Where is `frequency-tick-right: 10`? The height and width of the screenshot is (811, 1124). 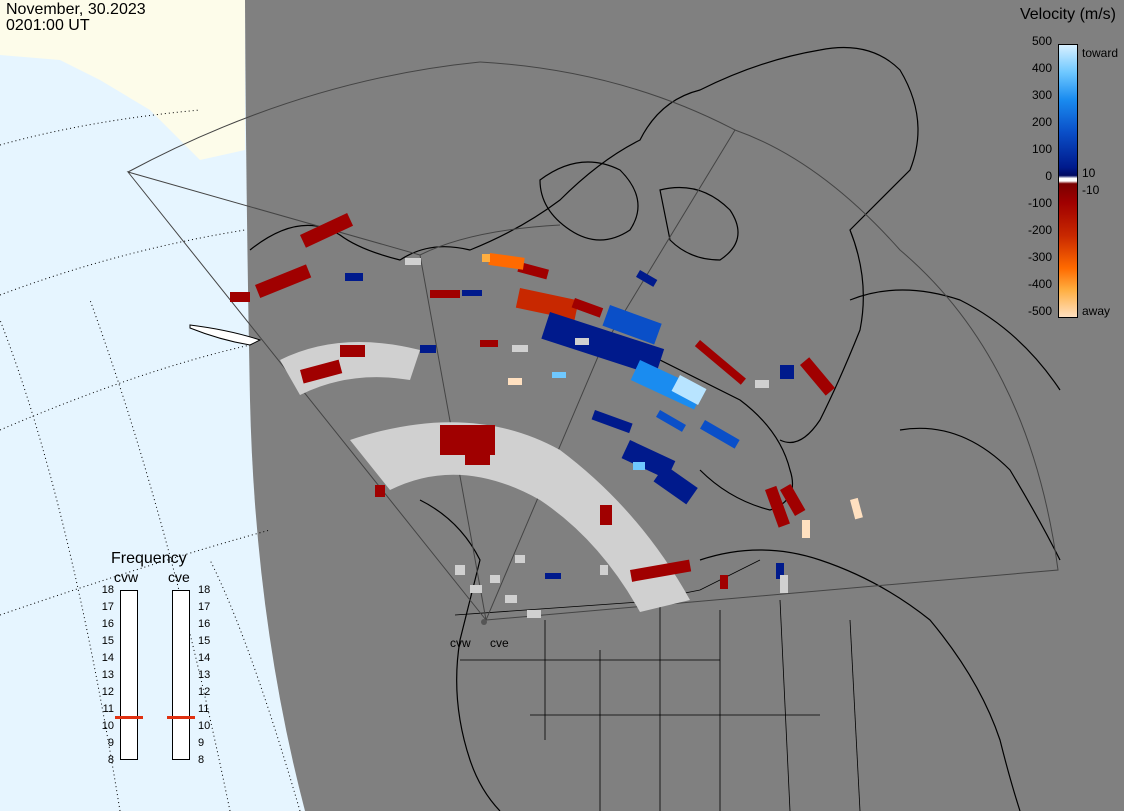 frequency-tick-right: 10 is located at coordinates (204, 726).